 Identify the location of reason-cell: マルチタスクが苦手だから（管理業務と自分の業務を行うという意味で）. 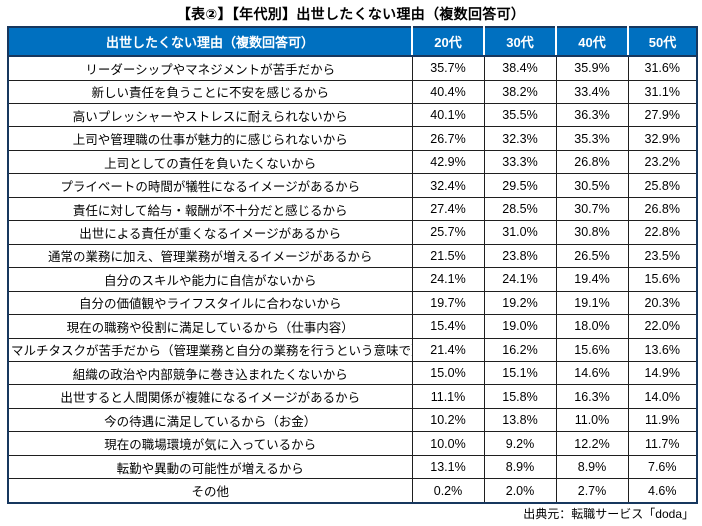
(210, 349).